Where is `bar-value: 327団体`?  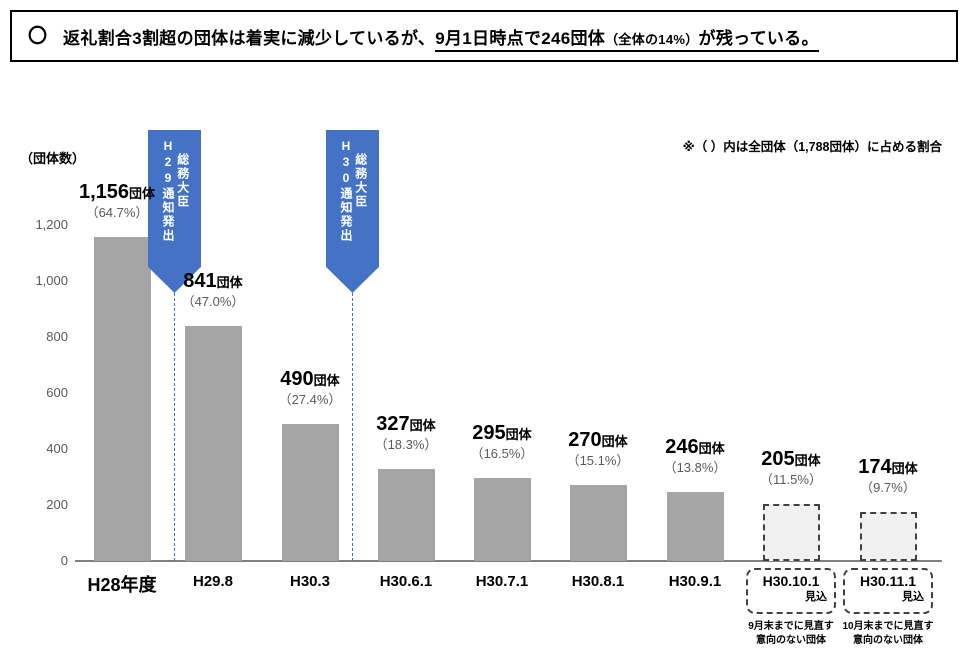 bar-value: 327団体 is located at coordinates (406, 424).